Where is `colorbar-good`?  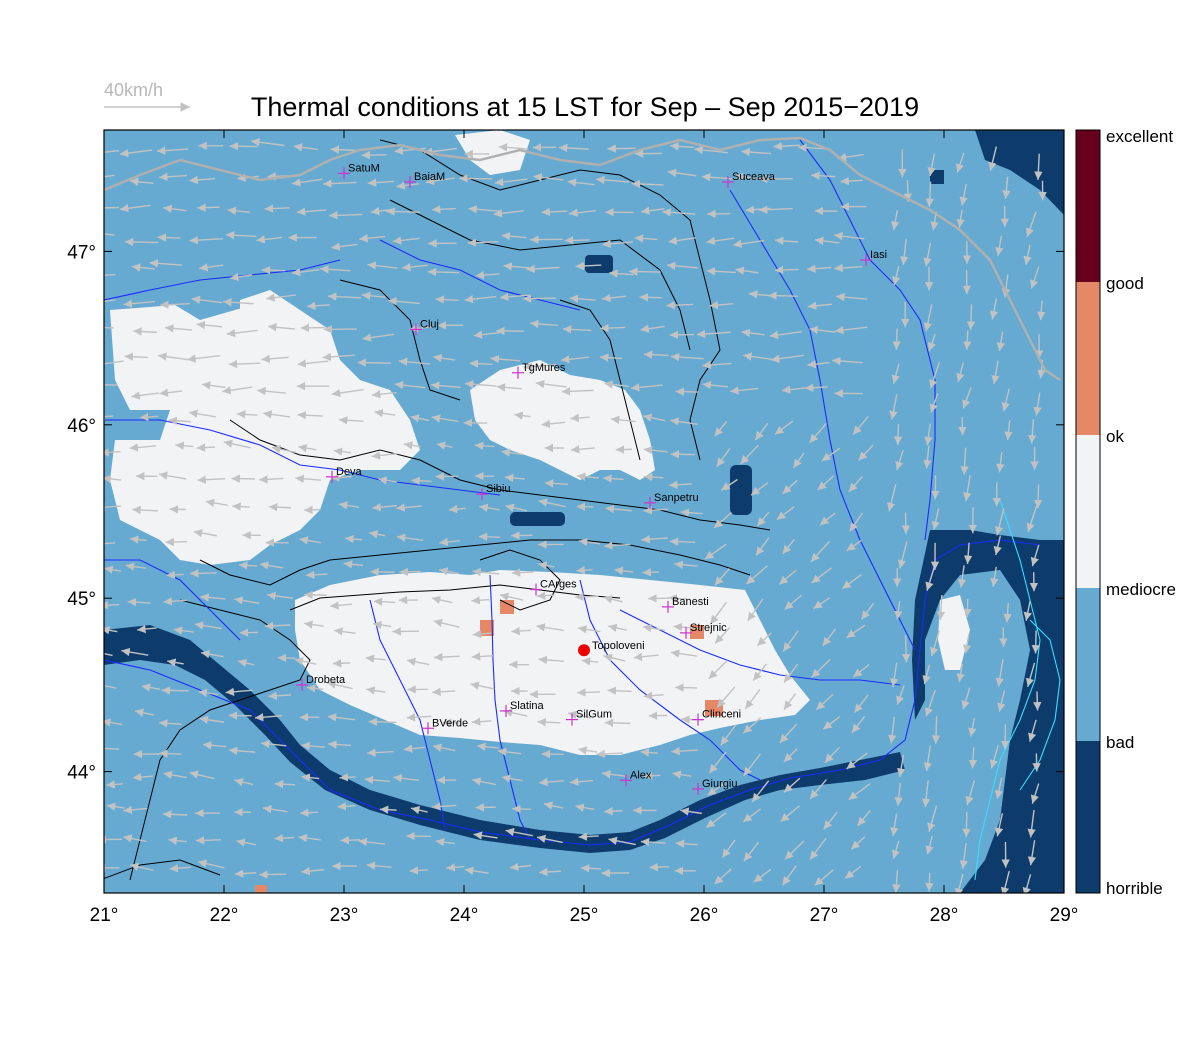 colorbar-good is located at coordinates (1088, 358).